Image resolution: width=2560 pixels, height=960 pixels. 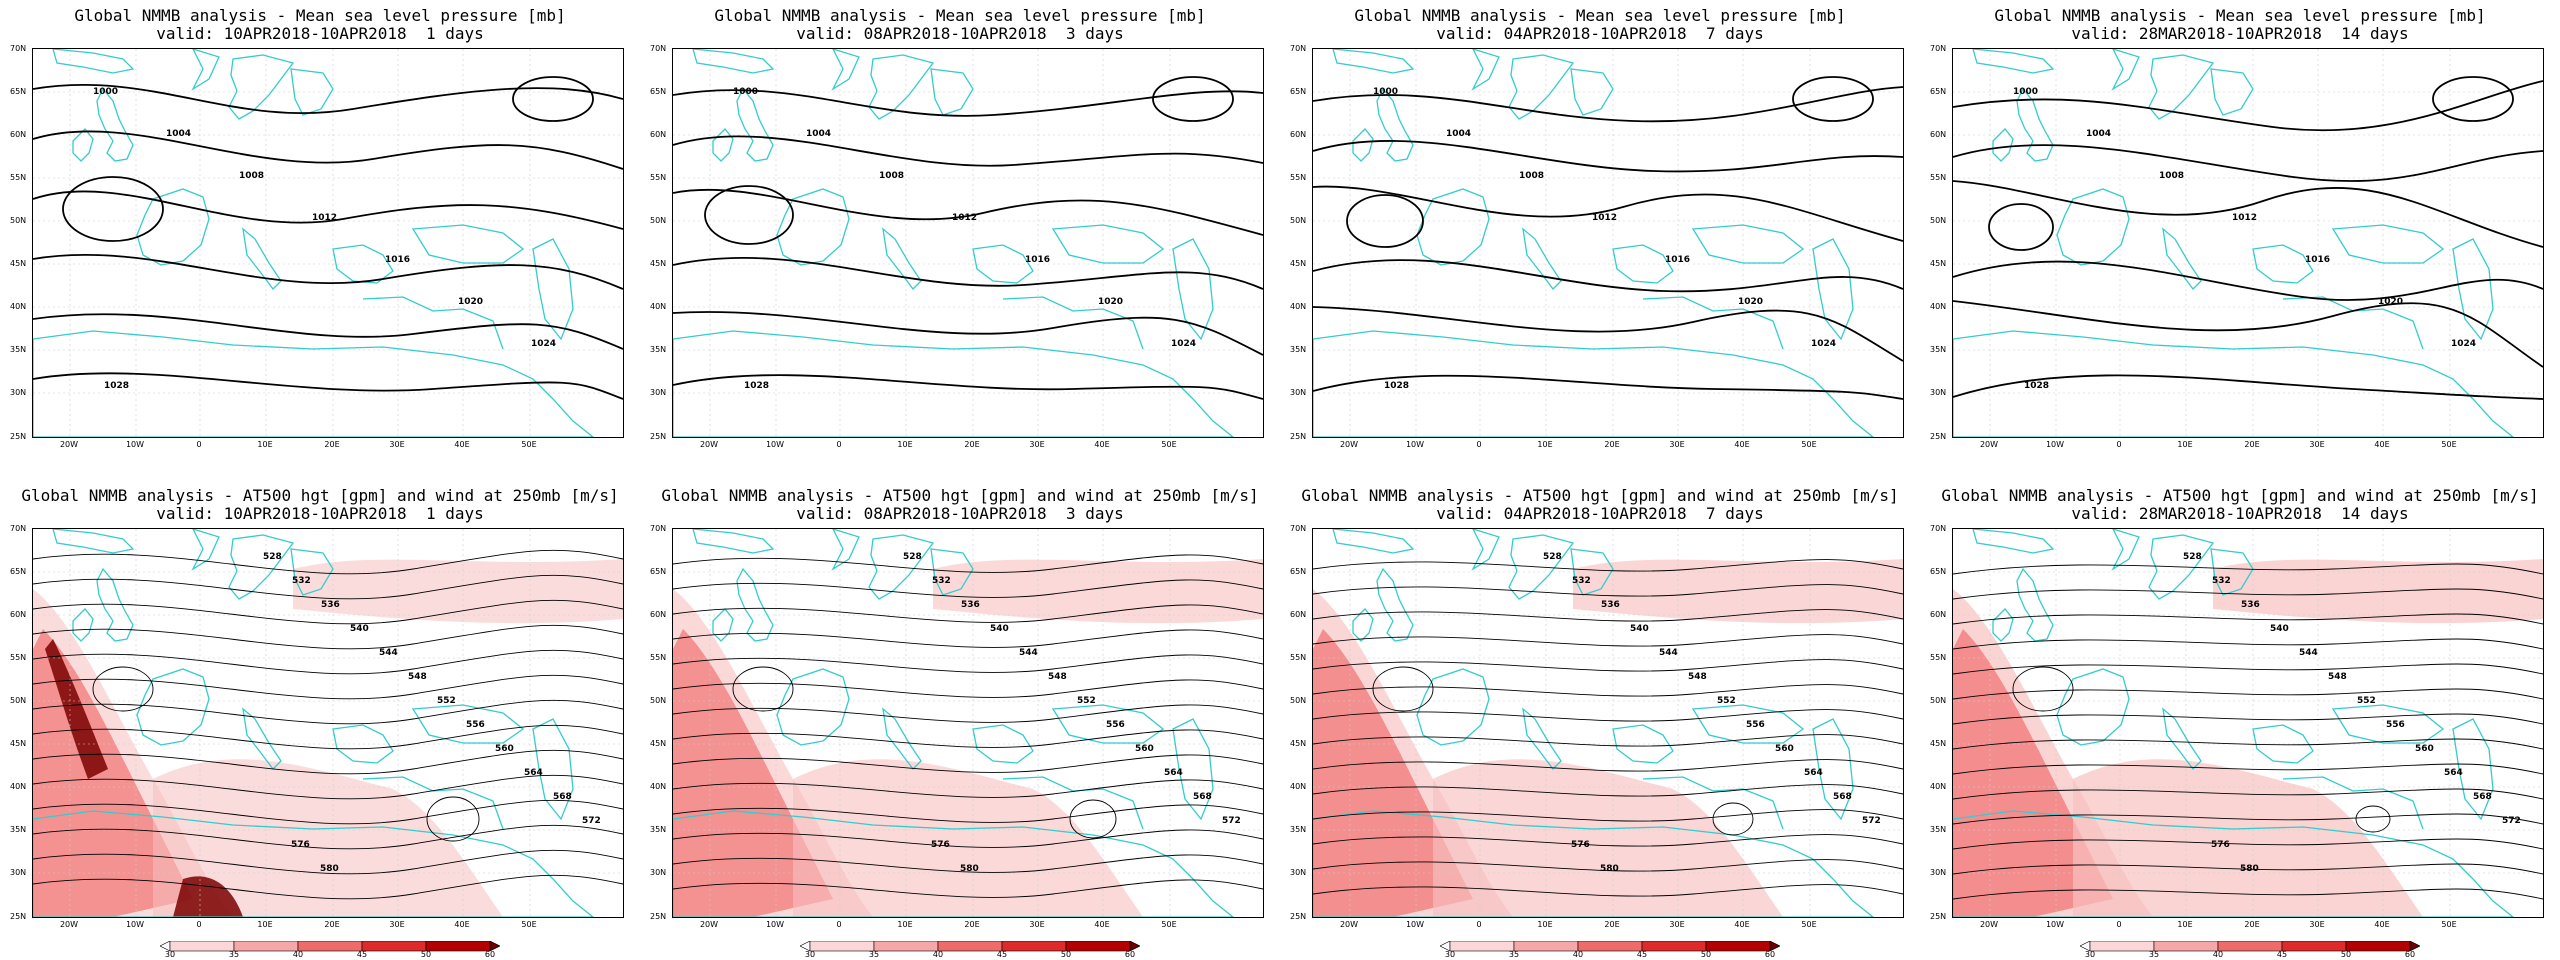 I want to click on lon-tick-label: 40E, so click(x=1102, y=444).